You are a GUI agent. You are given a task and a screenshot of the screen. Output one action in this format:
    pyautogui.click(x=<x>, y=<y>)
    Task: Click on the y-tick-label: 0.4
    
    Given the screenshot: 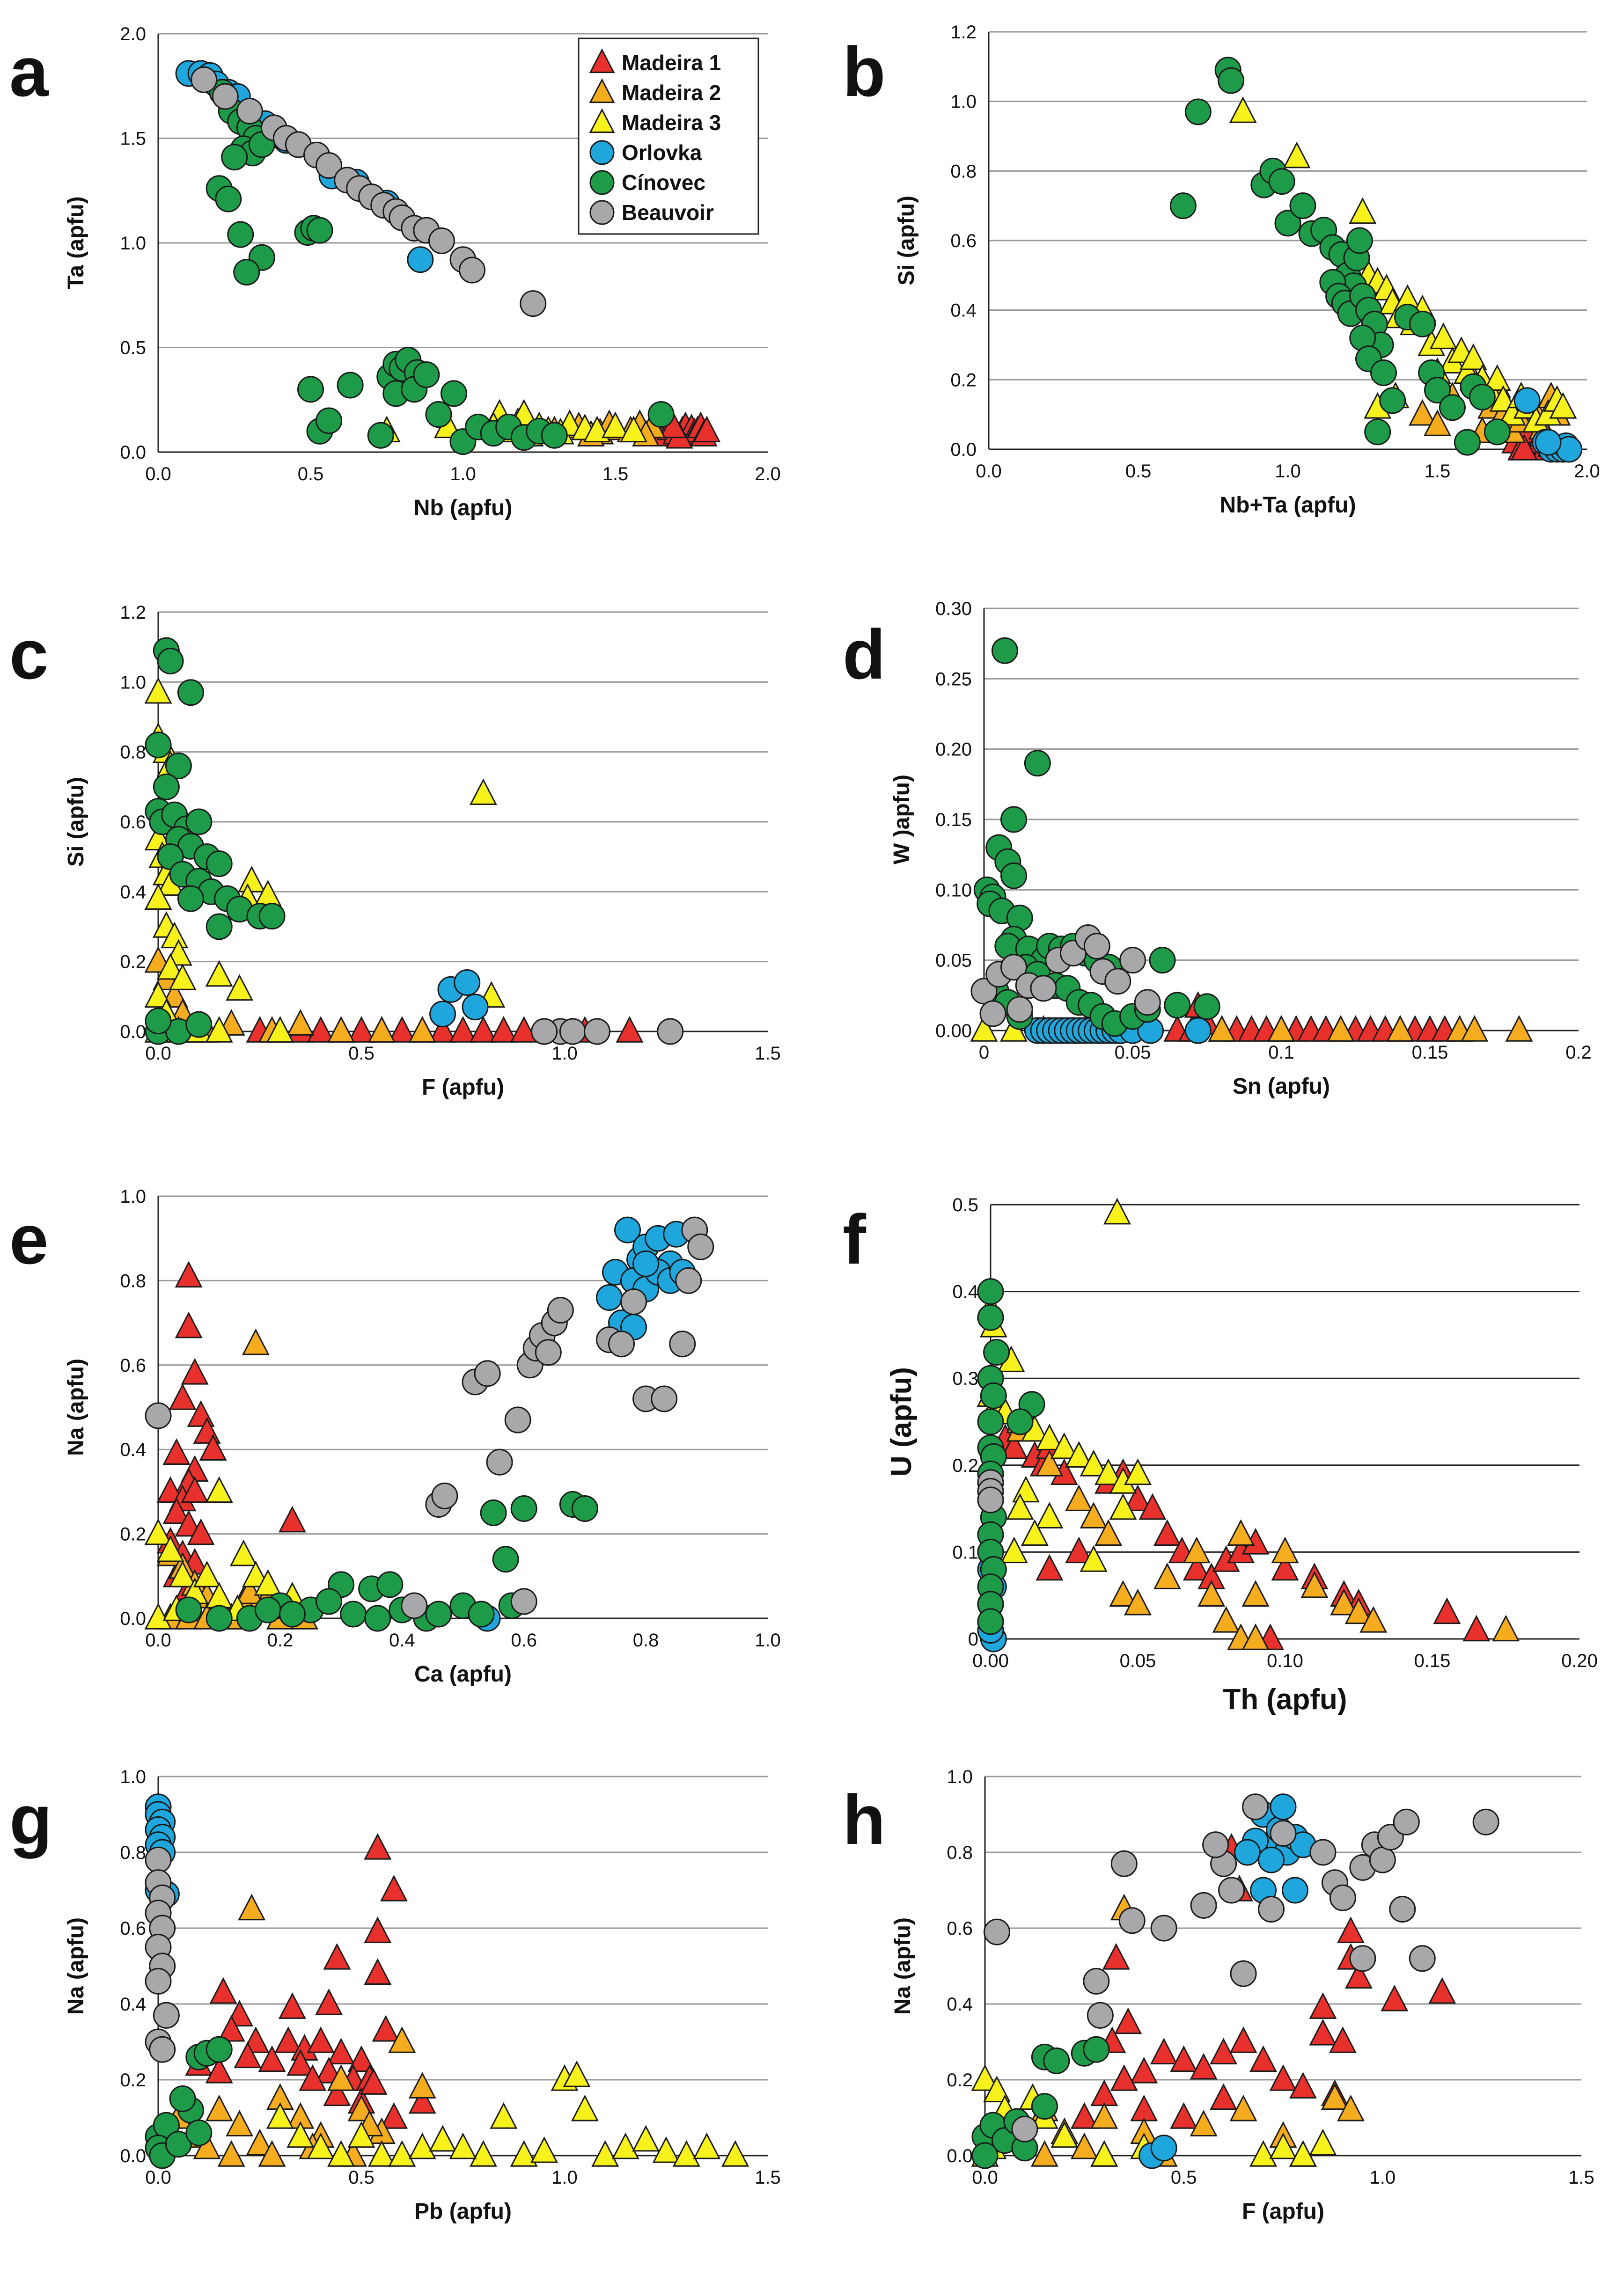 What is the action you would take?
    pyautogui.click(x=963, y=311)
    